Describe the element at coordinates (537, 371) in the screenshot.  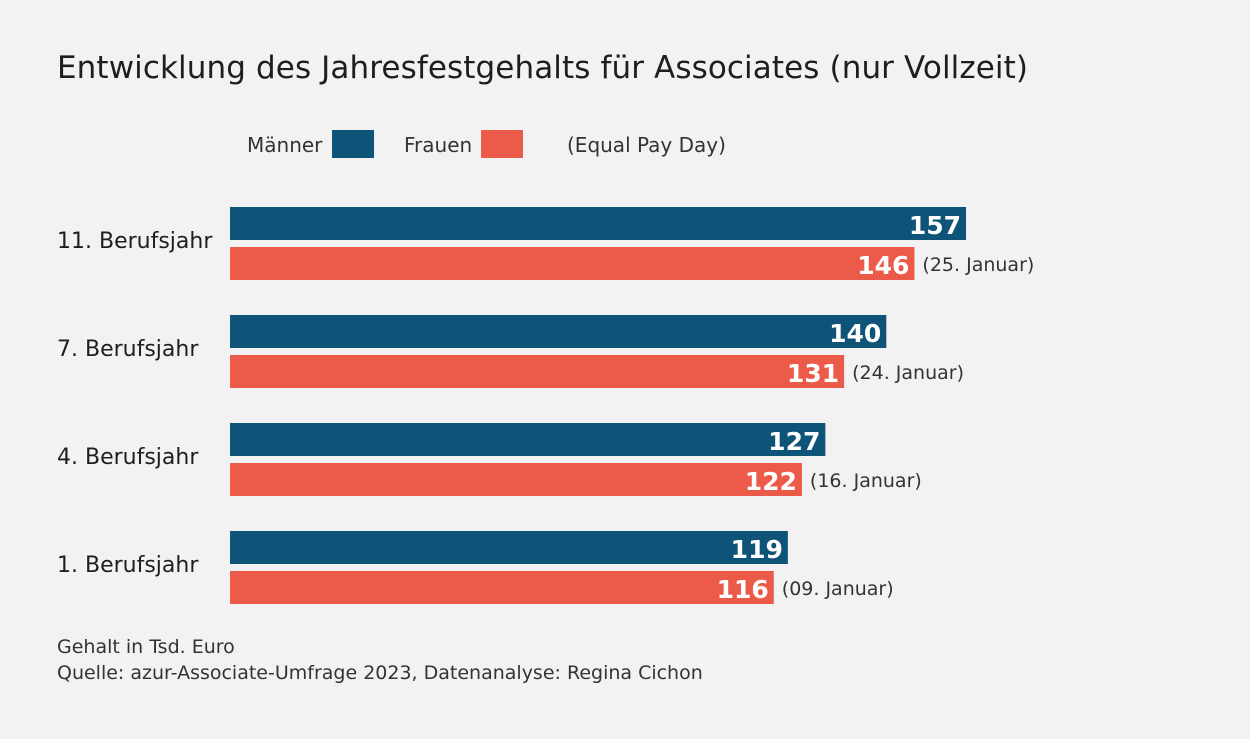
I see `bar-frauen-7-berufsjahr` at that location.